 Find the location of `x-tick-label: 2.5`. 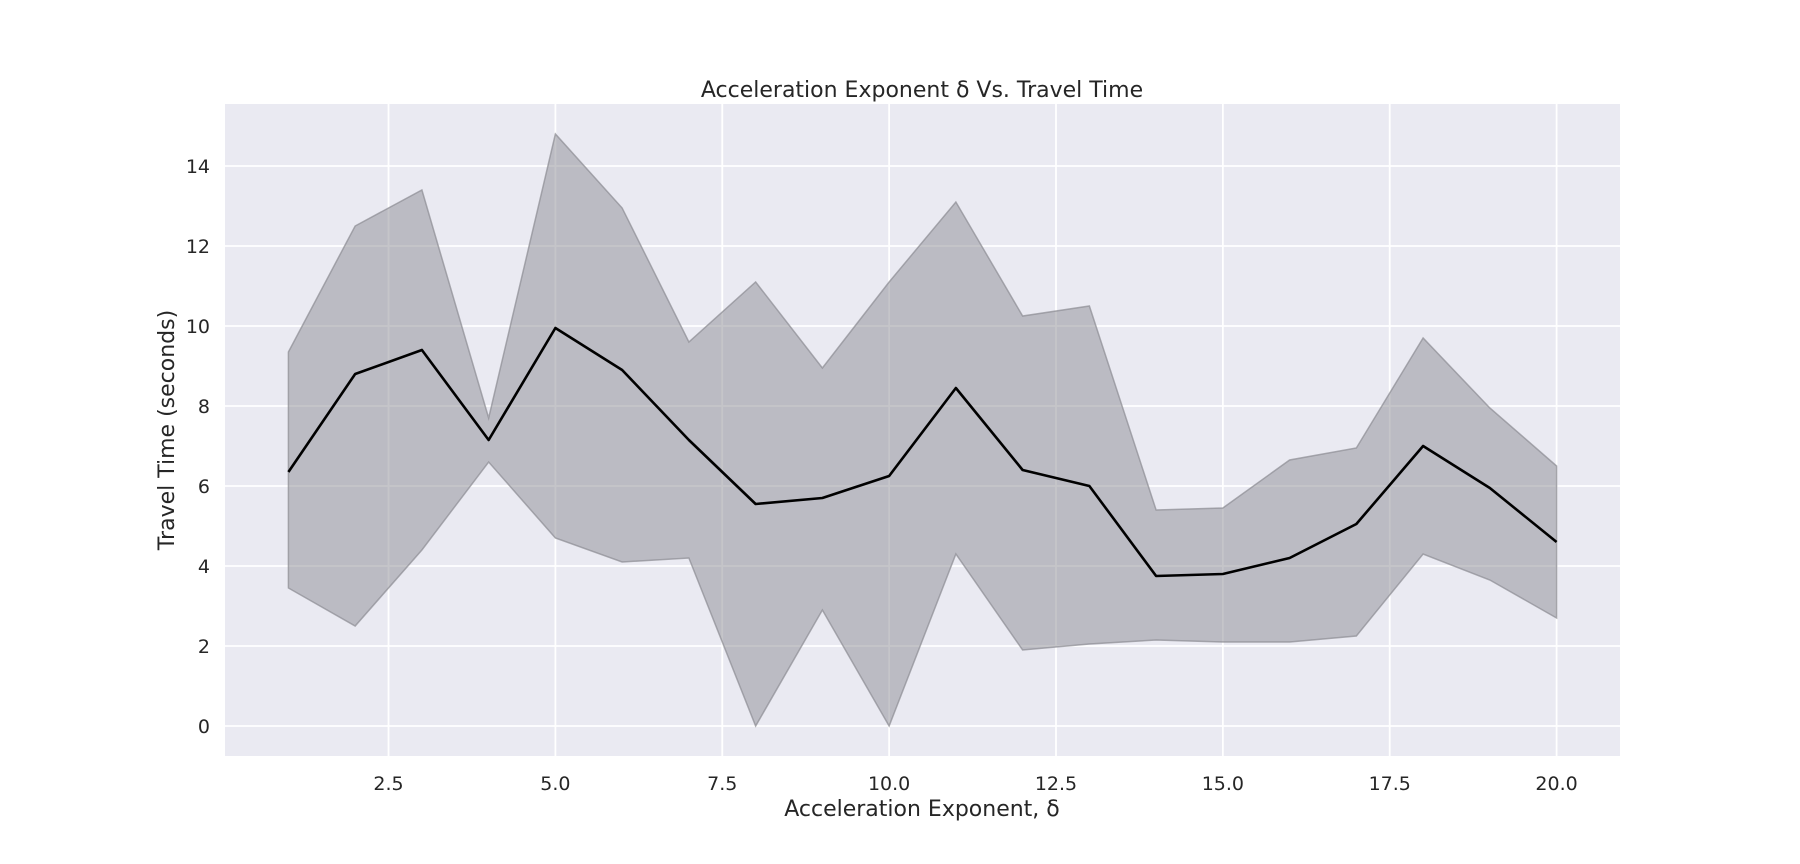

x-tick-label: 2.5 is located at coordinates (388, 784).